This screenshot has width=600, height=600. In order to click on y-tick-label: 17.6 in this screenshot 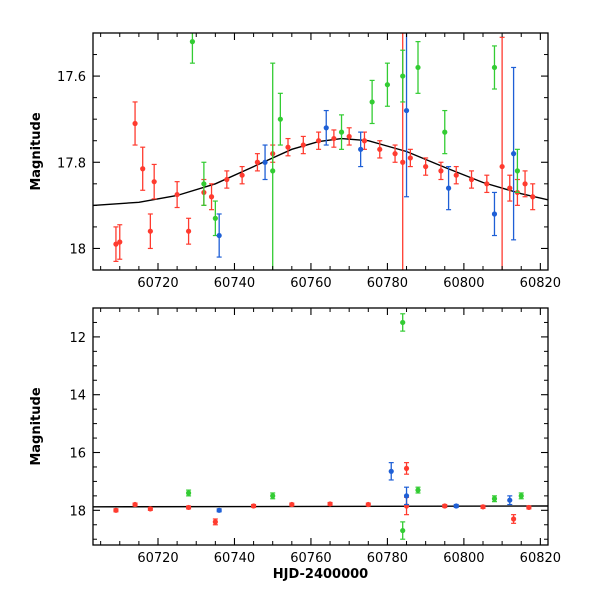, I will do `click(71, 77)`.